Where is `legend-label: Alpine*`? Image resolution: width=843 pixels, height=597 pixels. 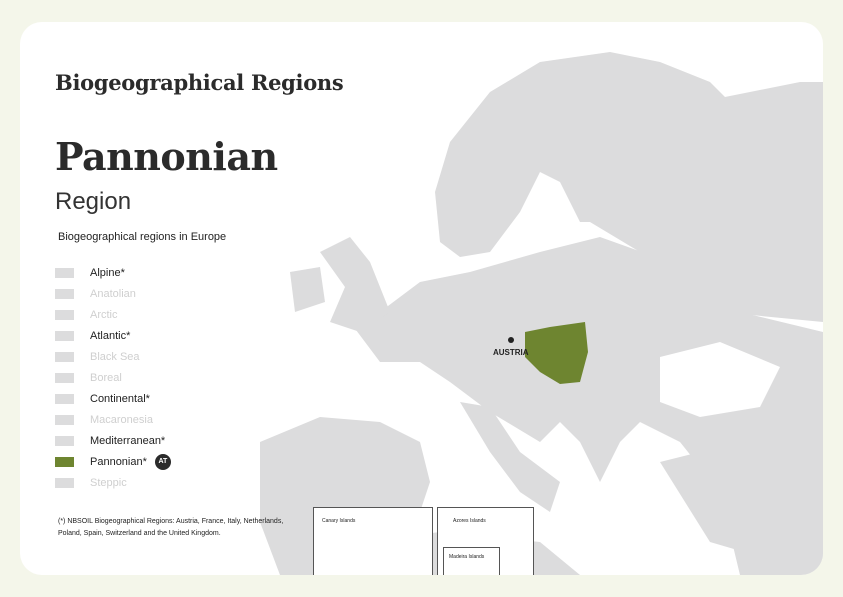
legend-label: Alpine* is located at coordinates (107, 272).